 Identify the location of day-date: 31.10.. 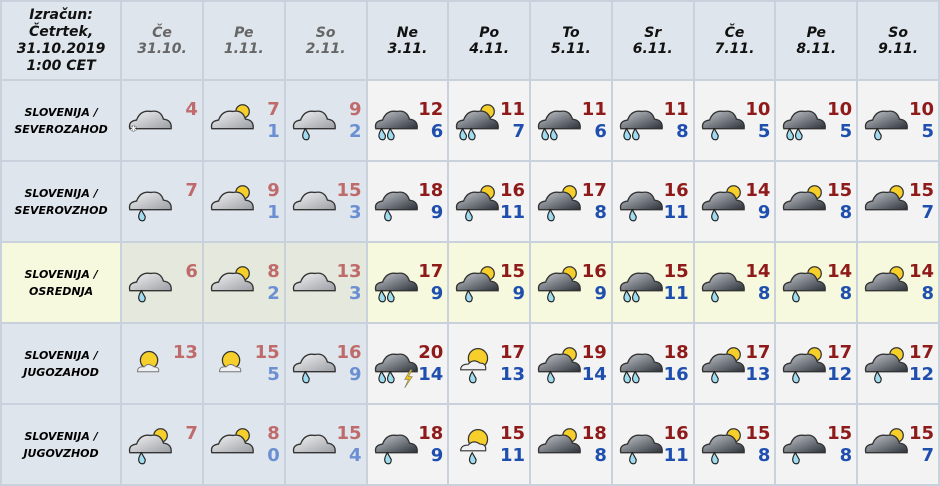
(162, 48).